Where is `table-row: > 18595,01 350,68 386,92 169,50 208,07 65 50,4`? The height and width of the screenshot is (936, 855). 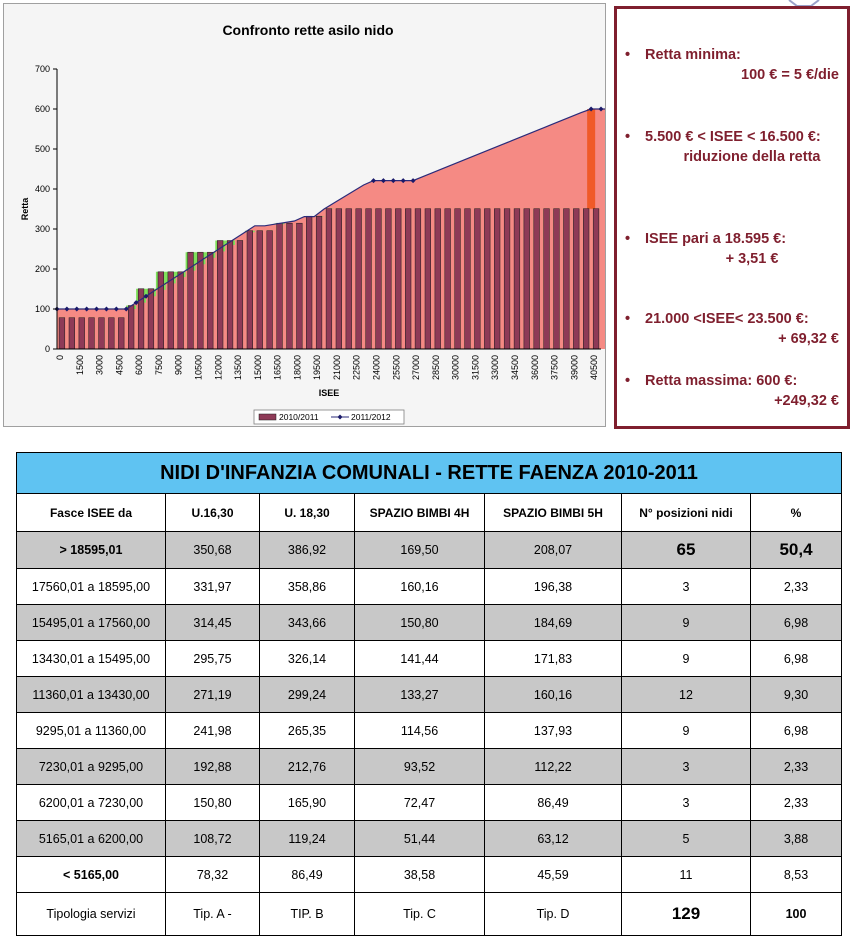 table-row: > 18595,01 350,68 386,92 169,50 208,07 65 50,4 is located at coordinates (429, 550).